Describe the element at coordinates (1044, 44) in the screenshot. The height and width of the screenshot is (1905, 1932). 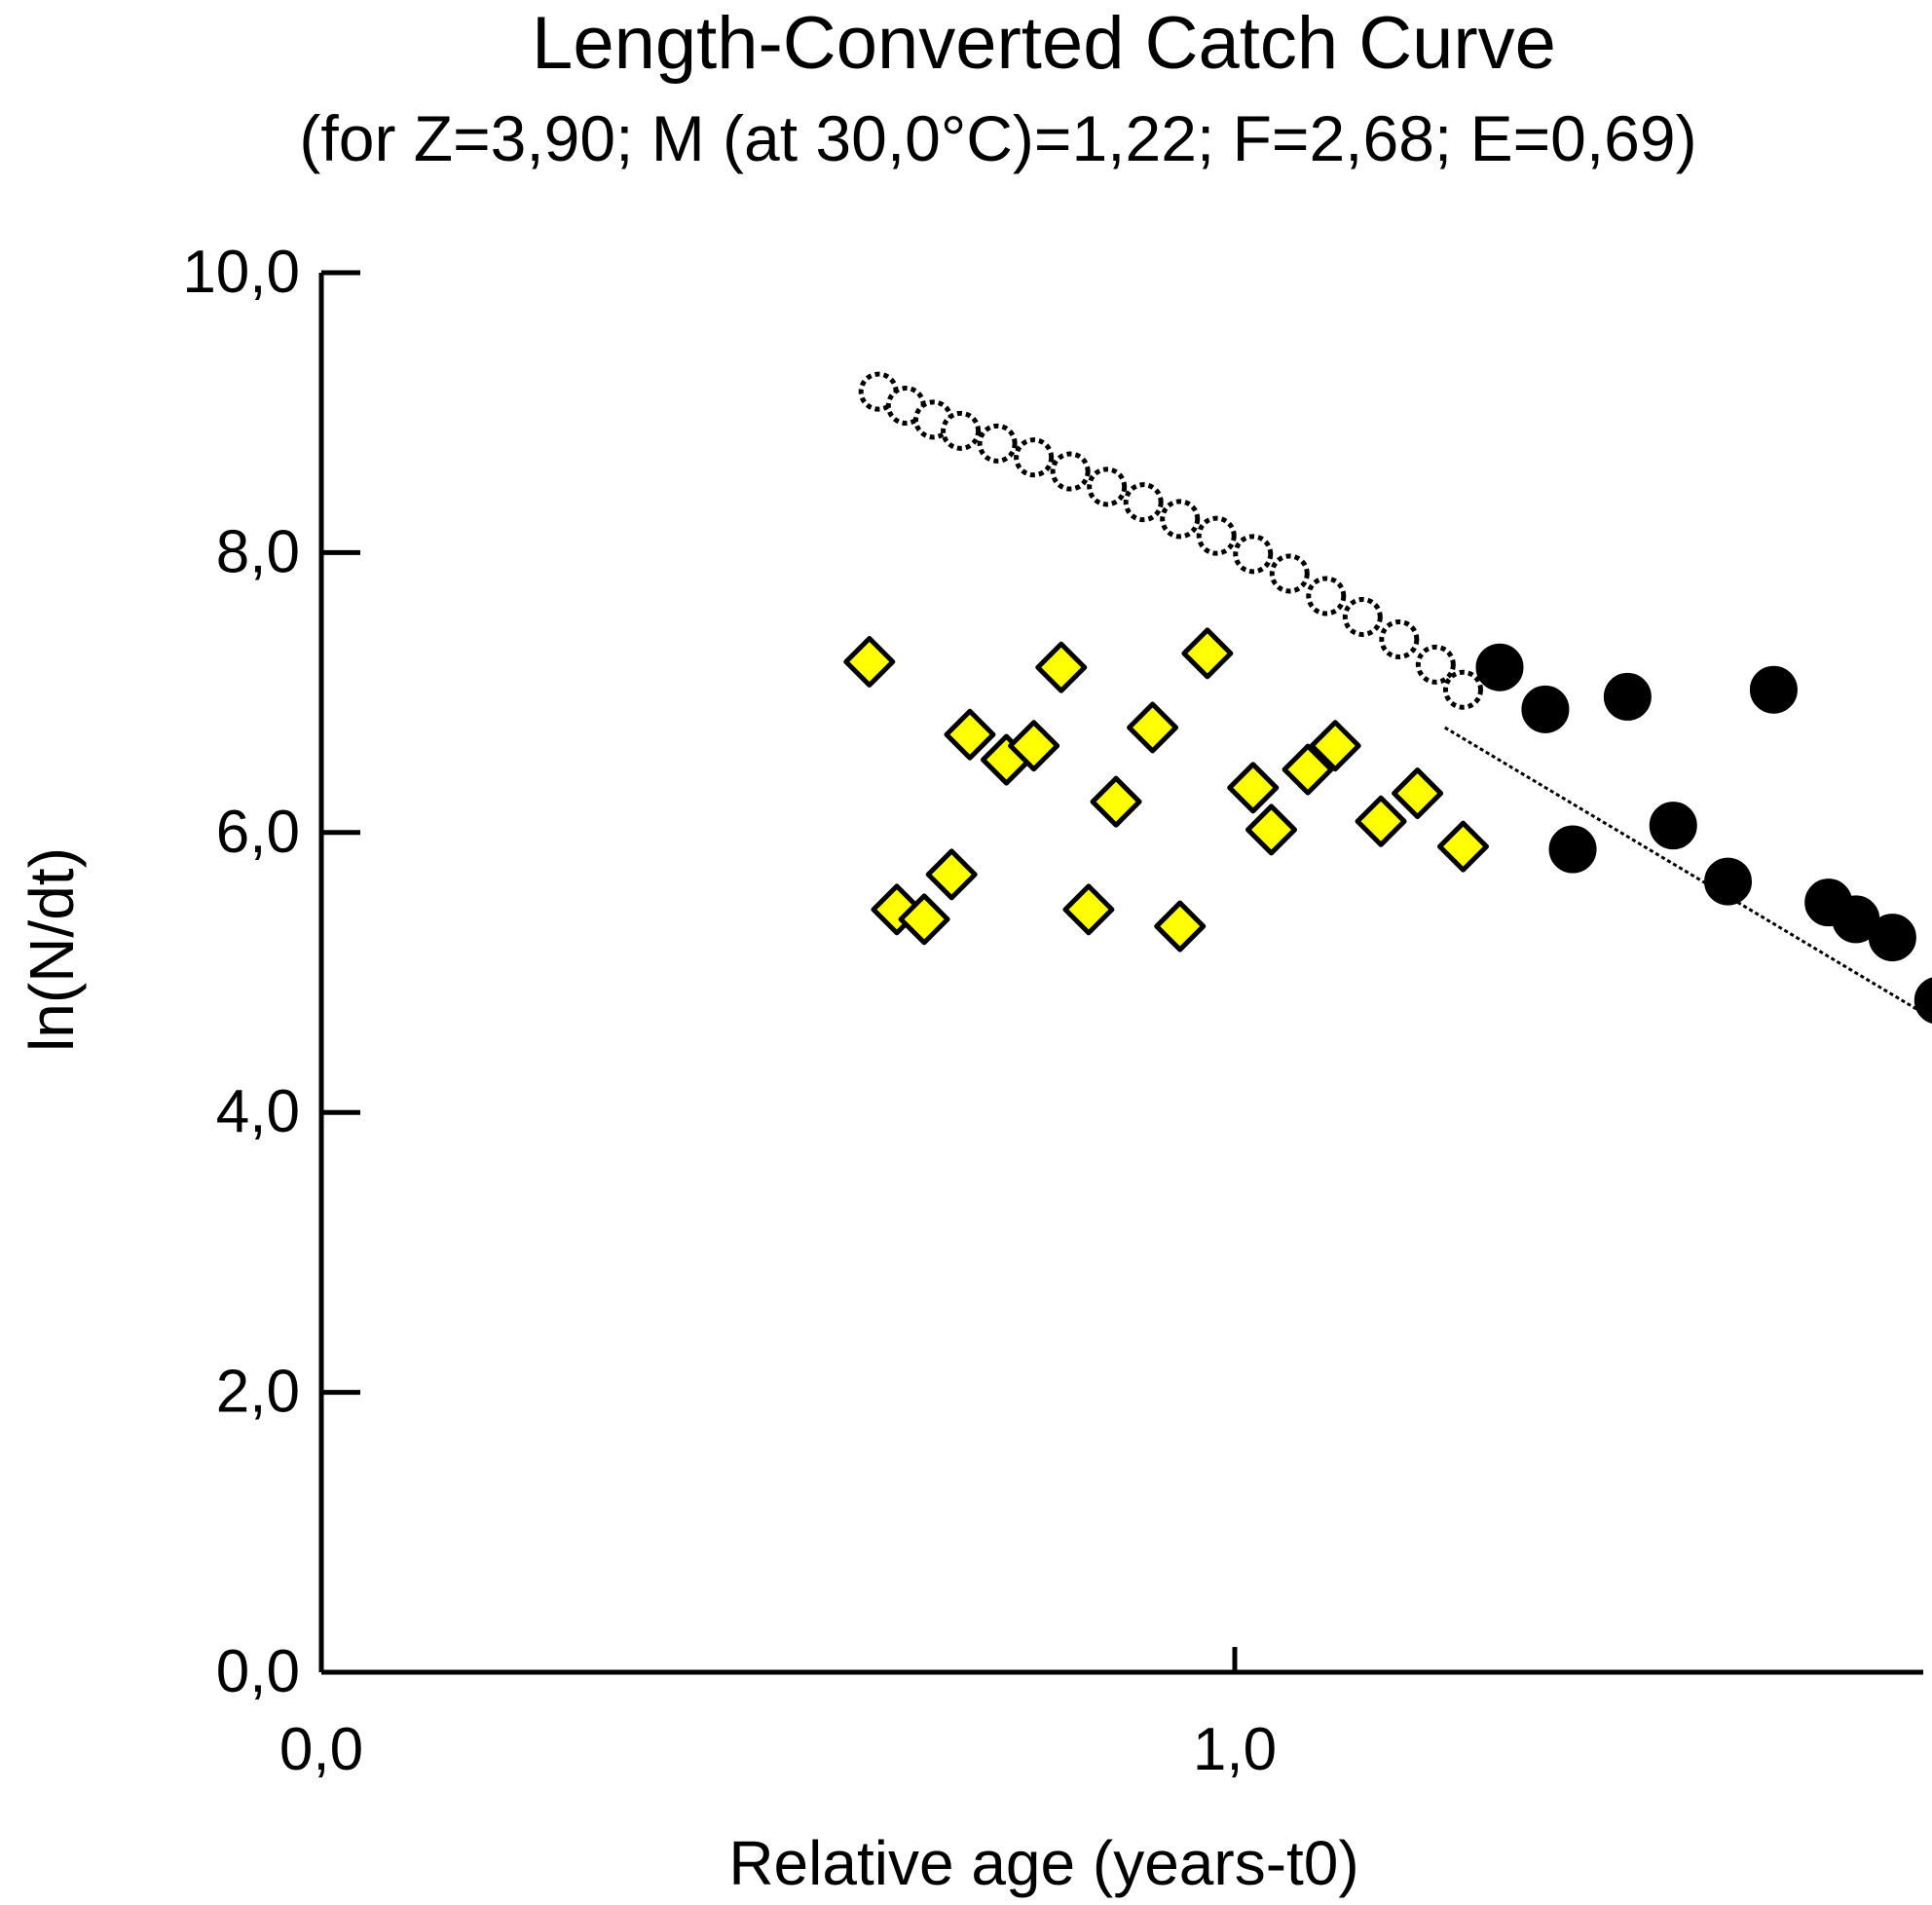
I see `chart-title: Length-Converted Catch Curve` at that location.